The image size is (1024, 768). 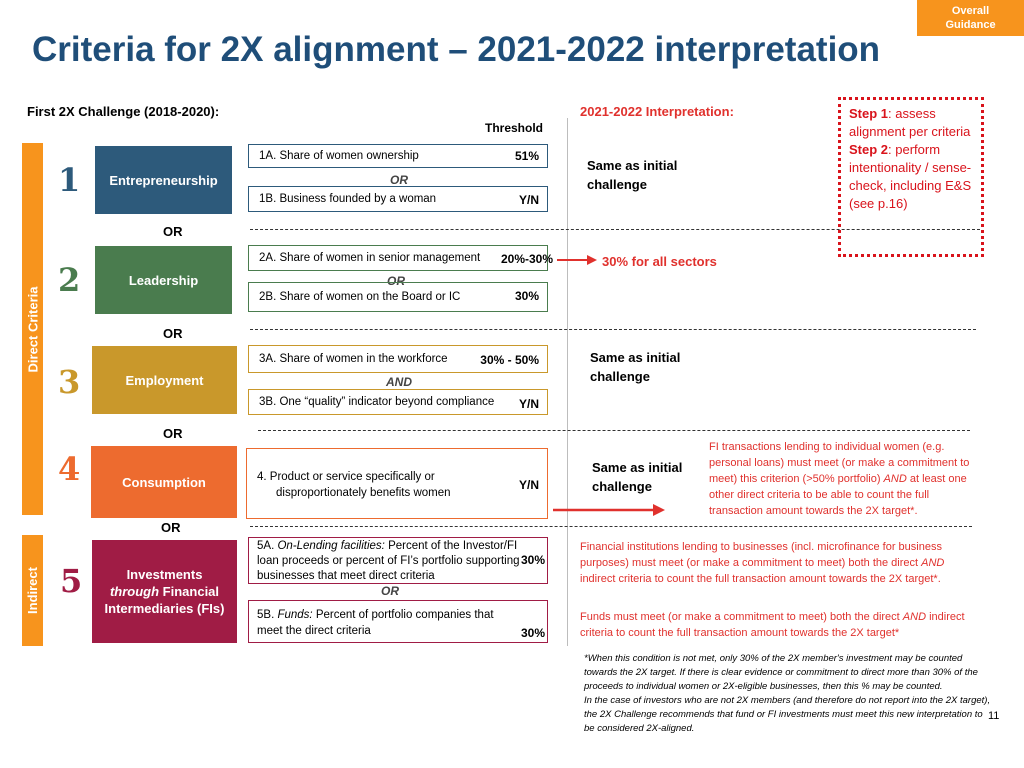 What do you see at coordinates (994, 716) in the screenshot?
I see `page-number: 11` at bounding box center [994, 716].